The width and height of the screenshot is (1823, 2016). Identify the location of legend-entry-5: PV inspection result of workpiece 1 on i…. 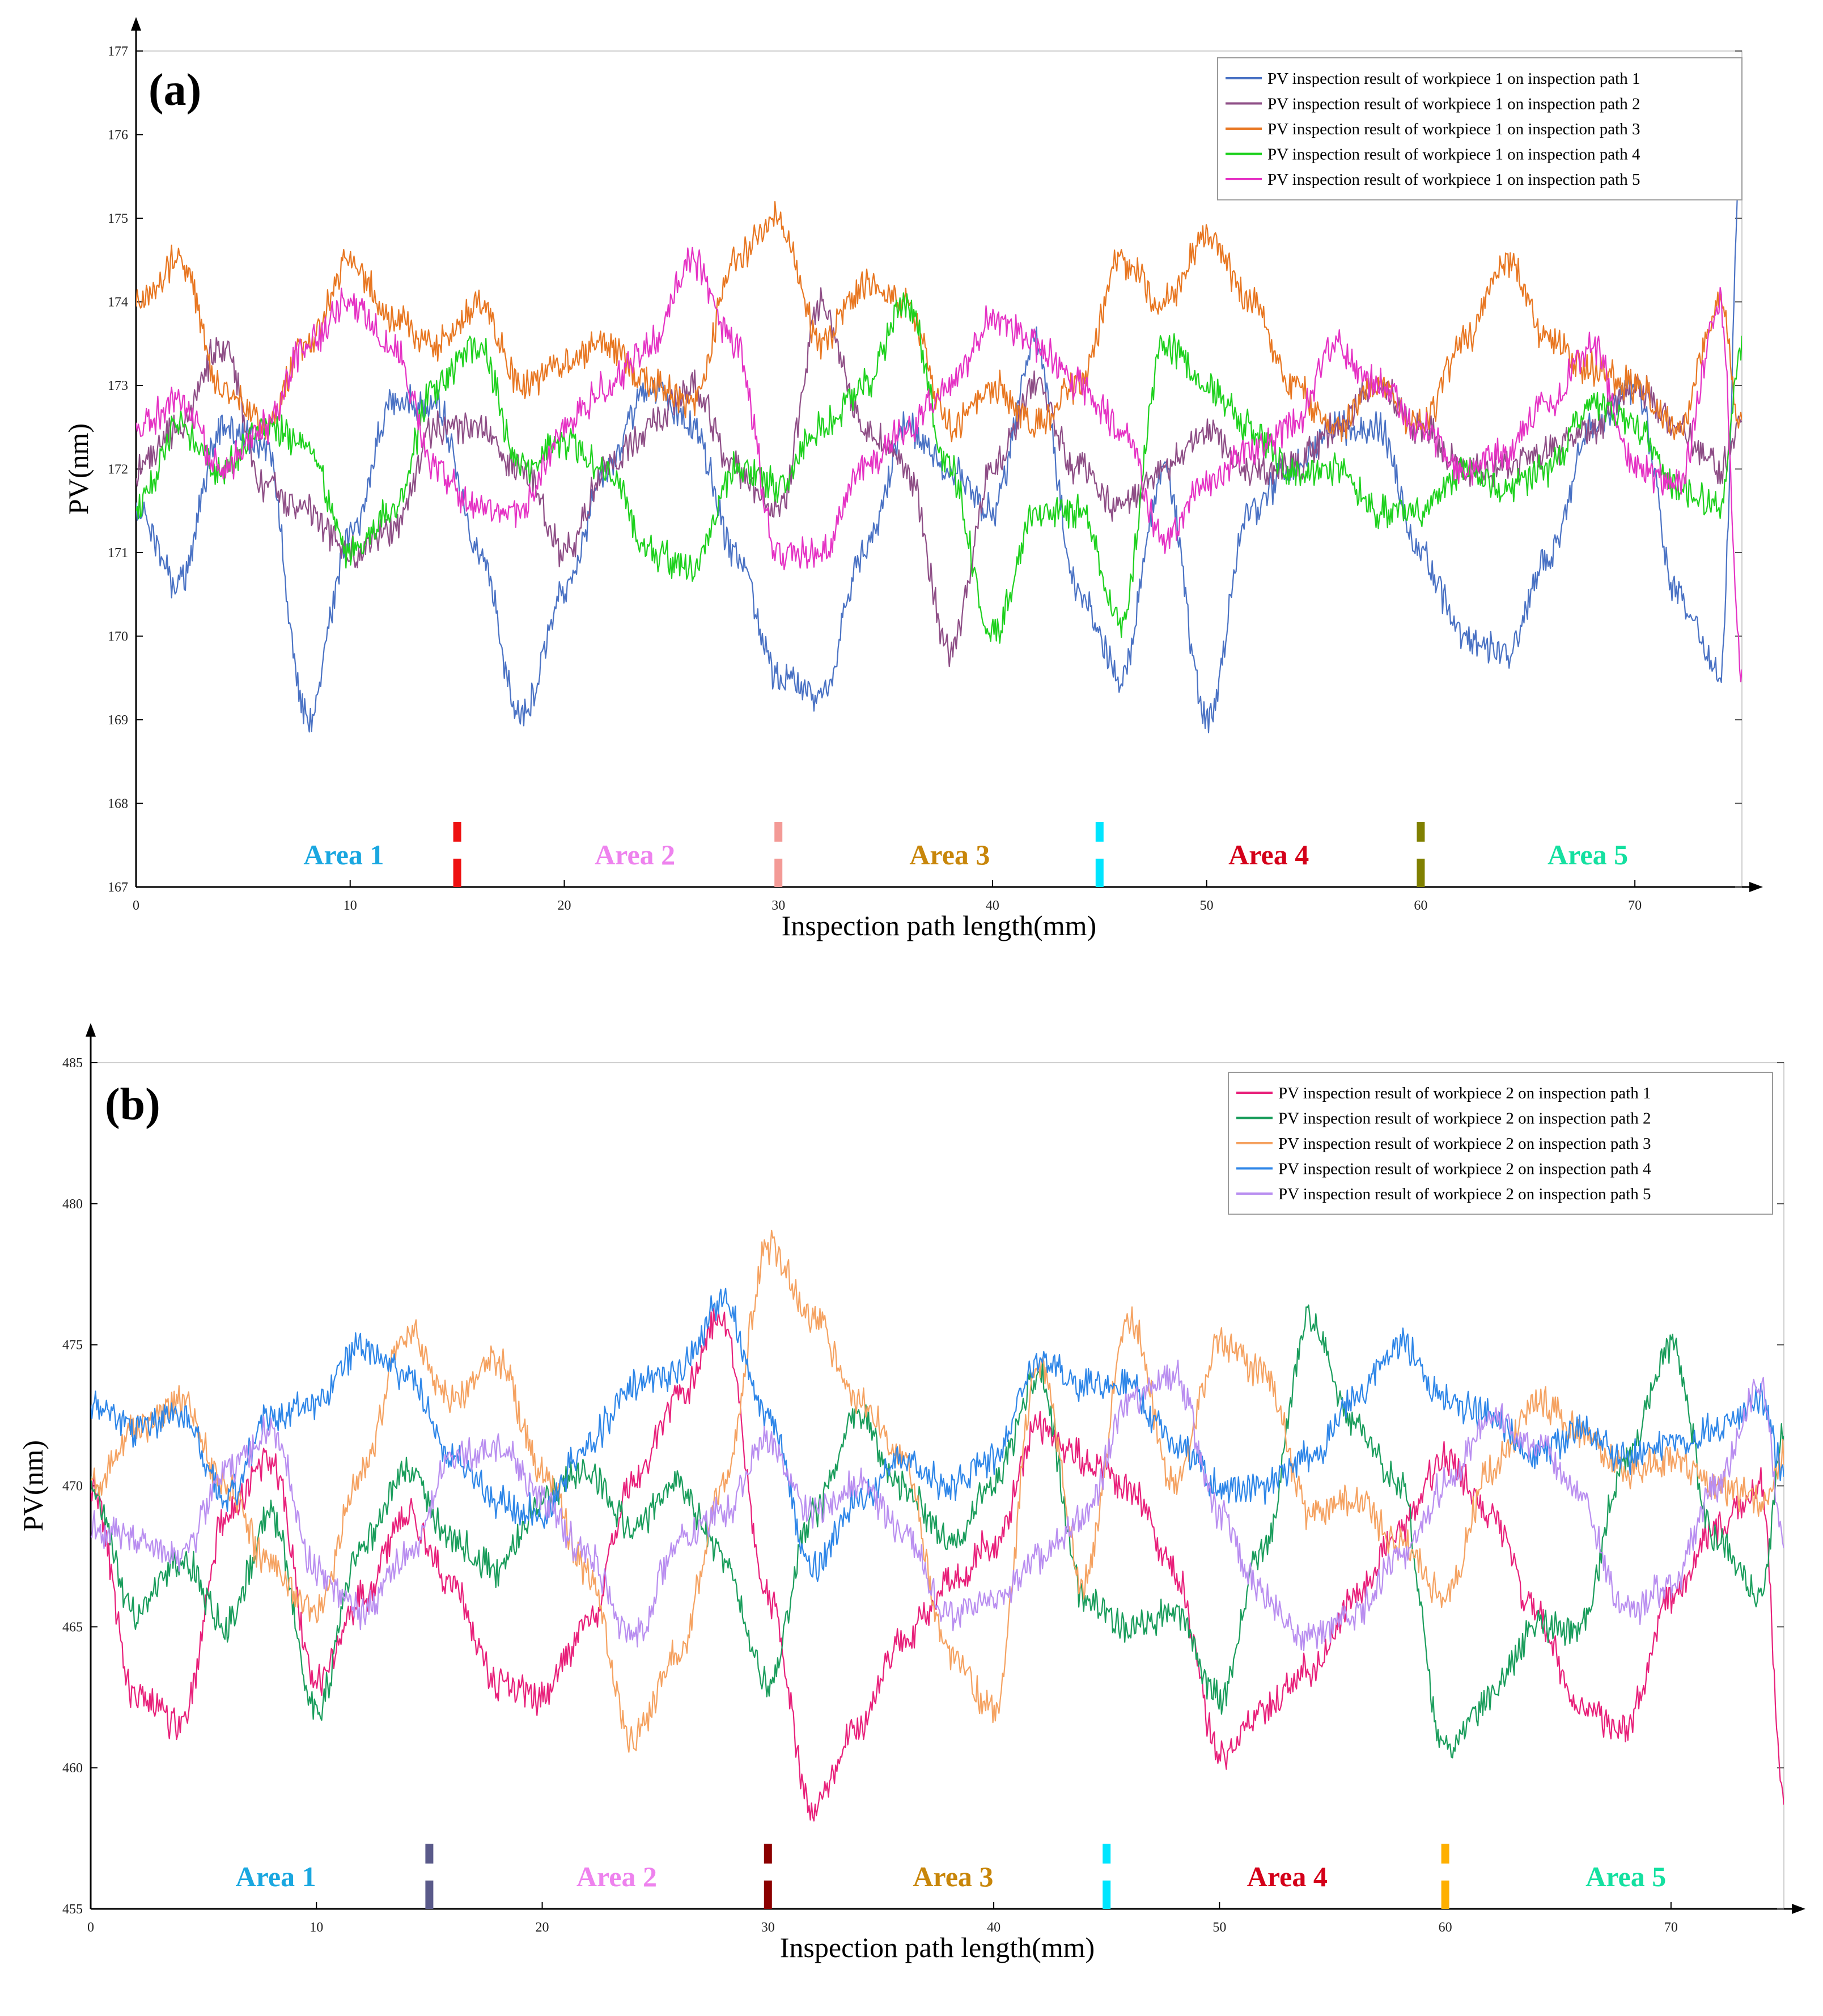
(1453, 180).